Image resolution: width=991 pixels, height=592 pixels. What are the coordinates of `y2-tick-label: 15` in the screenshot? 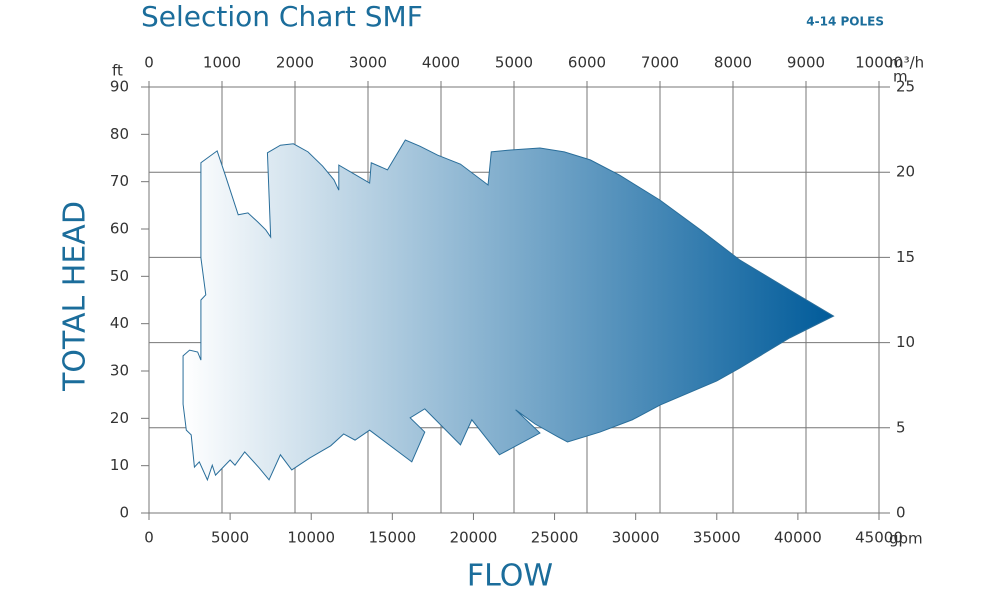 It's located at (905, 257).